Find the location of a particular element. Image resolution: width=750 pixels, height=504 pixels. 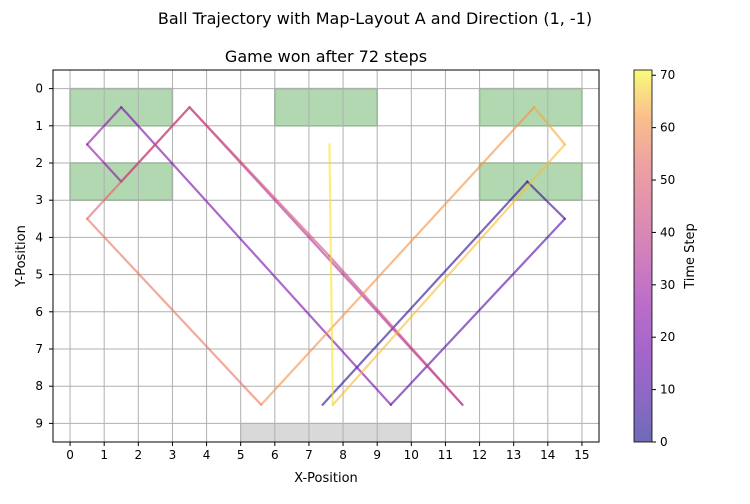

x-tick-label: 4 is located at coordinates (207, 455).